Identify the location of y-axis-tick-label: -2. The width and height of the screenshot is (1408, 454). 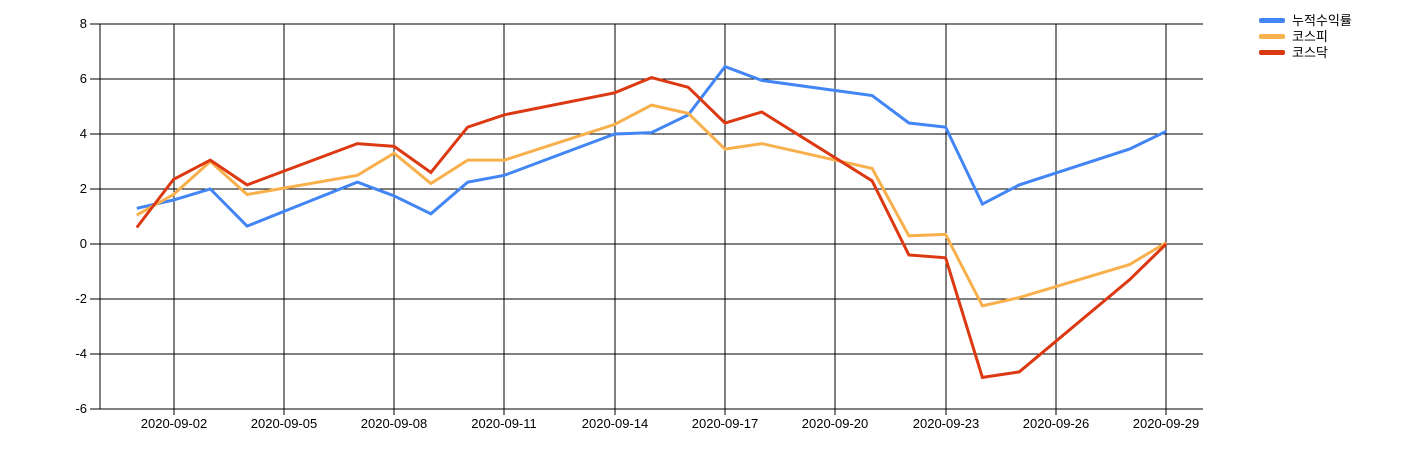
(81, 298).